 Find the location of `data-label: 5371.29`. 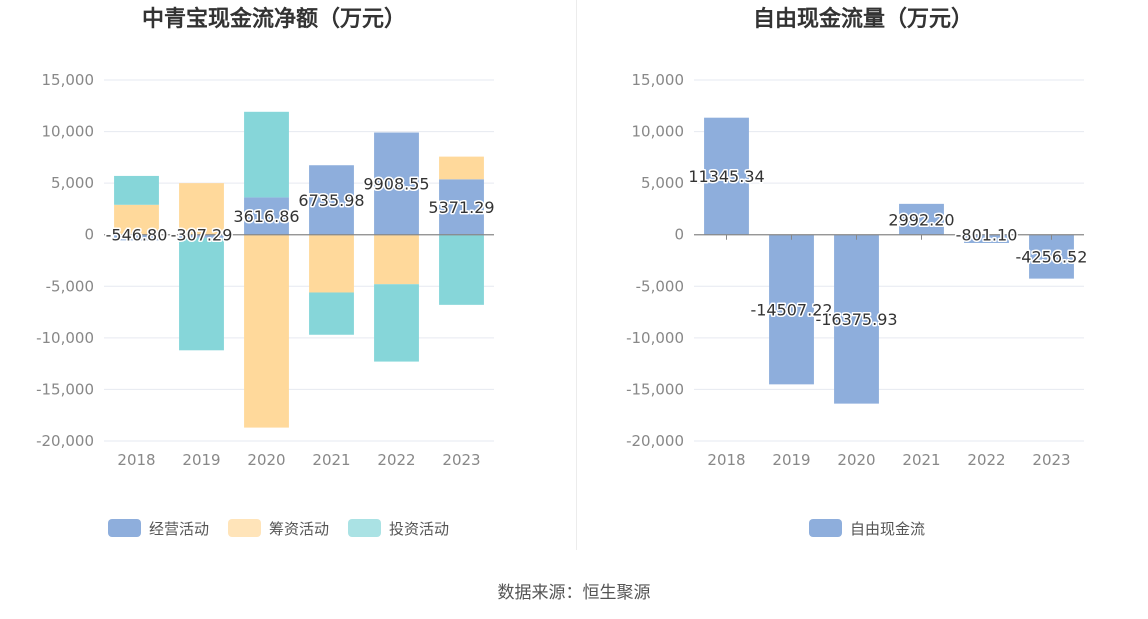

data-label: 5371.29 is located at coordinates (461, 207).